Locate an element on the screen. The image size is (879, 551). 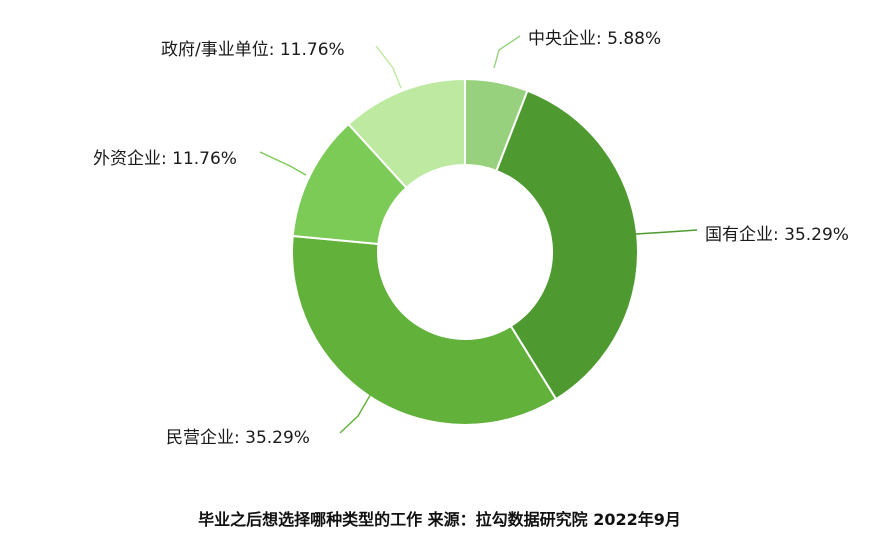
leader-line-central is located at coordinates (507, 52).